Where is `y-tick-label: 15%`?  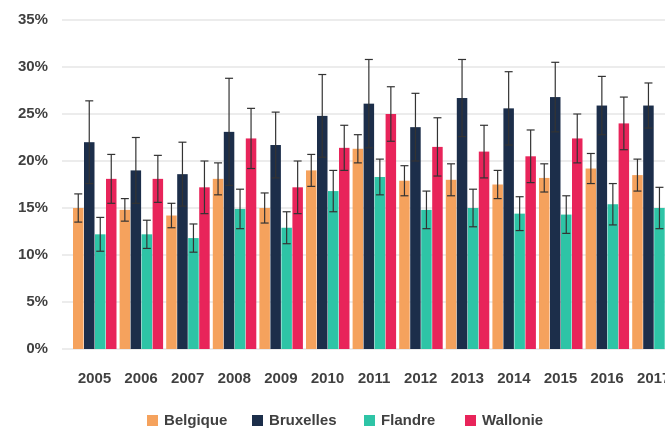
y-tick-label: 15% is located at coordinates (33, 207).